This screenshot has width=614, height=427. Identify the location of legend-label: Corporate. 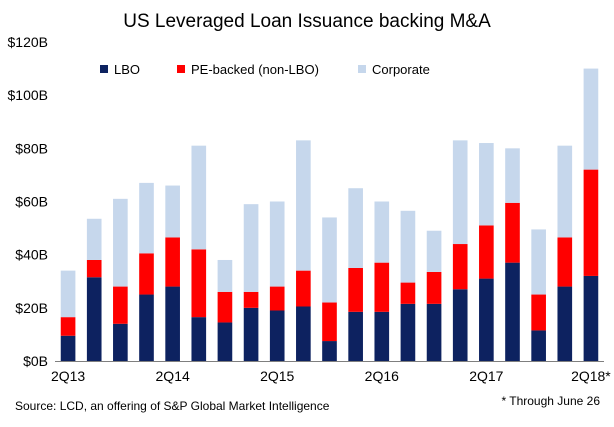
(401, 69).